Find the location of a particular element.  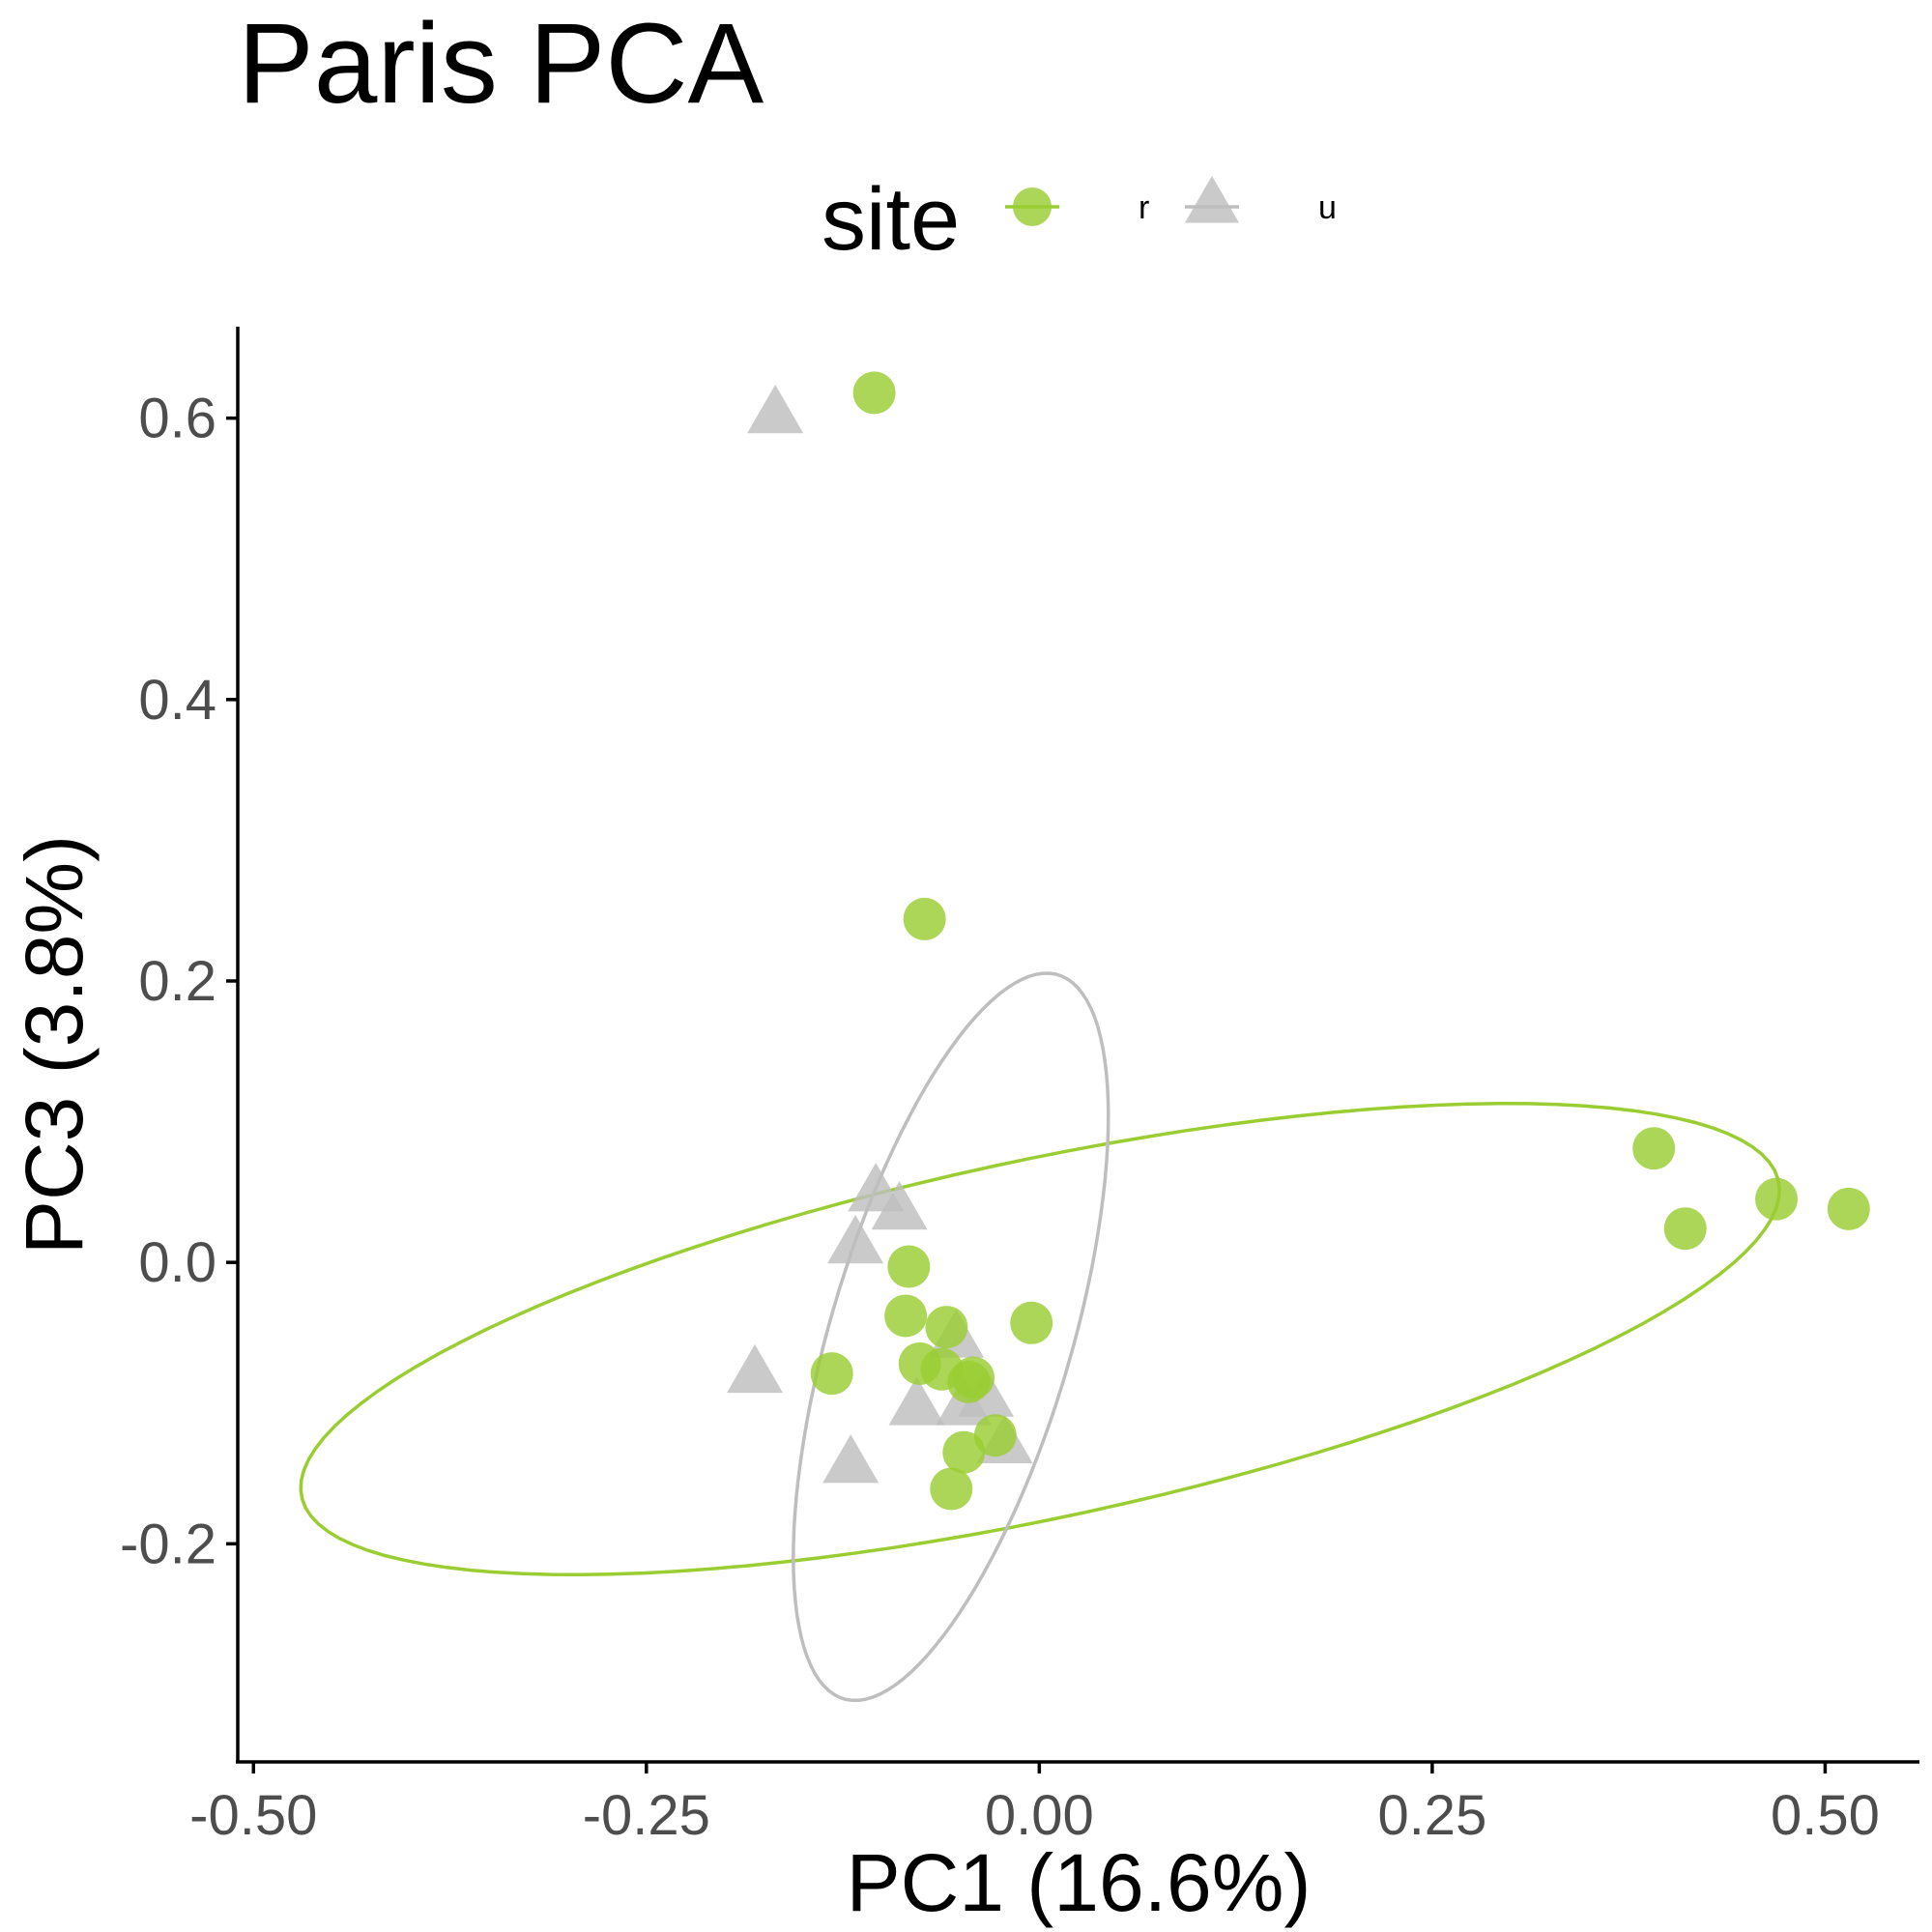

y-tick-label: 0.0 is located at coordinates (177, 1262).